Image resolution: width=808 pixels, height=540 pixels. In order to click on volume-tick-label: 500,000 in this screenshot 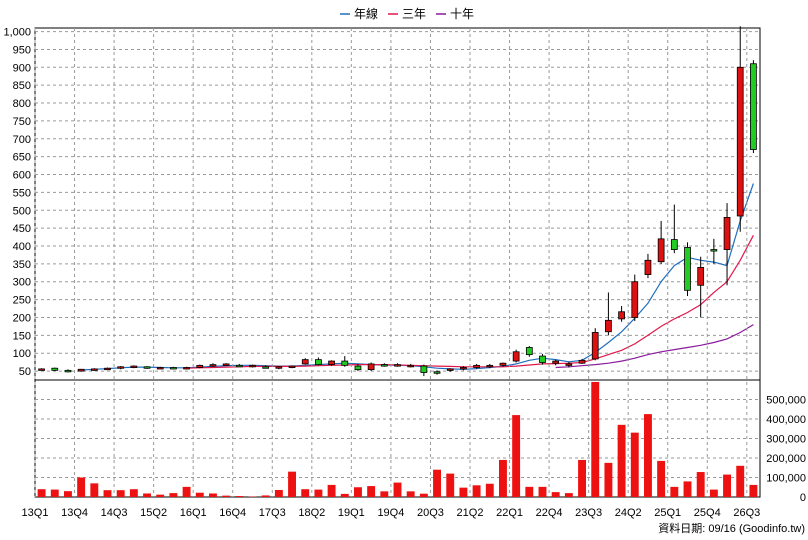, I will do `click(786, 401)`.